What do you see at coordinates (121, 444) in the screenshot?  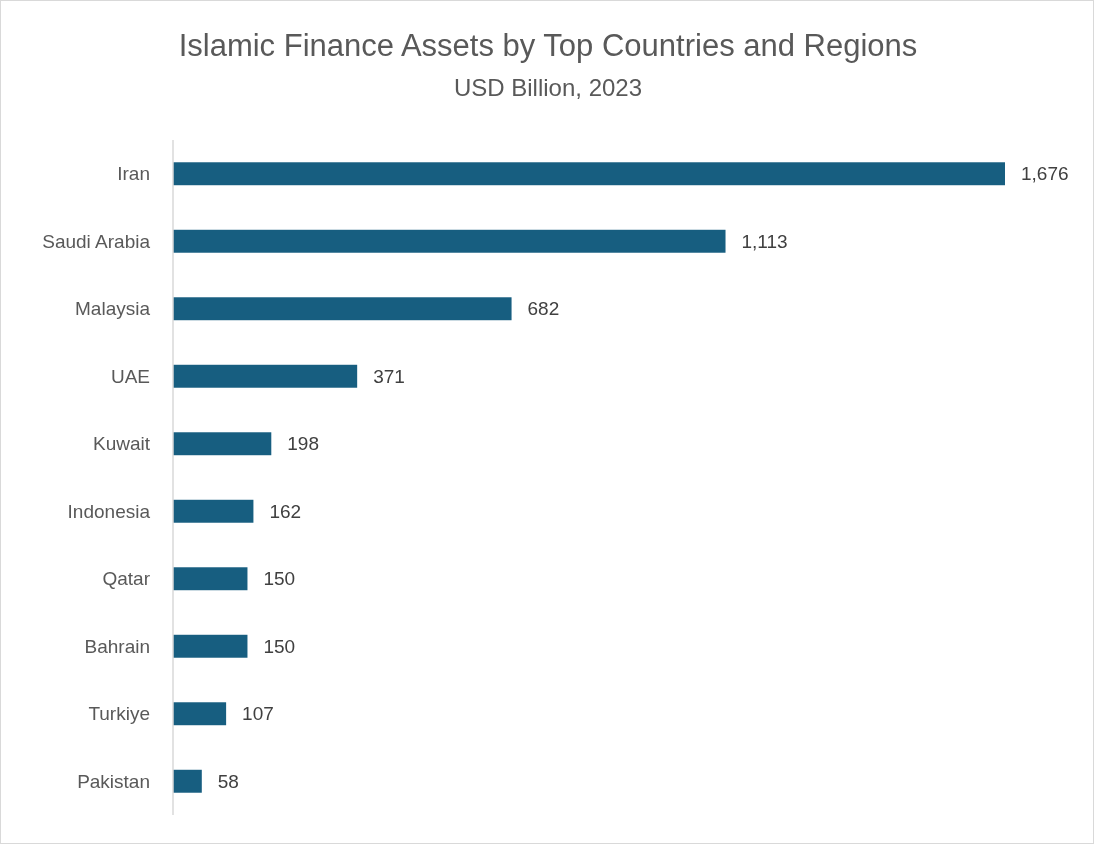 I see `y-tick-label: Kuwait` at bounding box center [121, 444].